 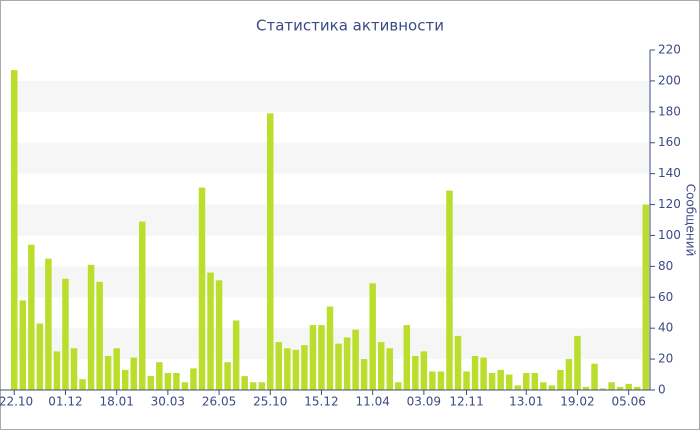 I want to click on y-tick-label: 160, so click(x=669, y=142).